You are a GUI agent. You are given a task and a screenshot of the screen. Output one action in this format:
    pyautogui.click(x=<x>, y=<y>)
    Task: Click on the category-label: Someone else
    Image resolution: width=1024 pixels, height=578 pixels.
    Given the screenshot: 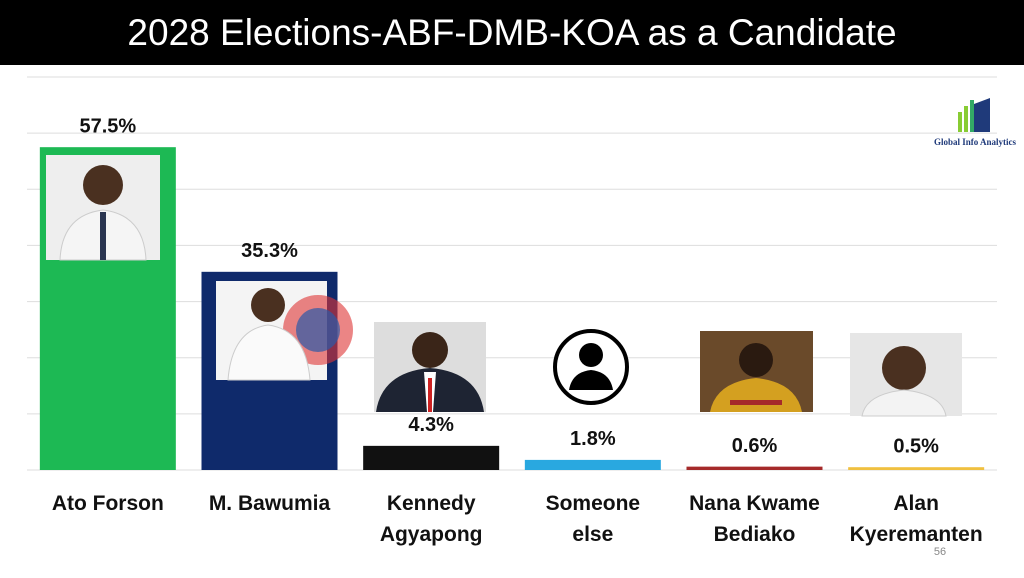 What is the action you would take?
    pyautogui.click(x=593, y=519)
    